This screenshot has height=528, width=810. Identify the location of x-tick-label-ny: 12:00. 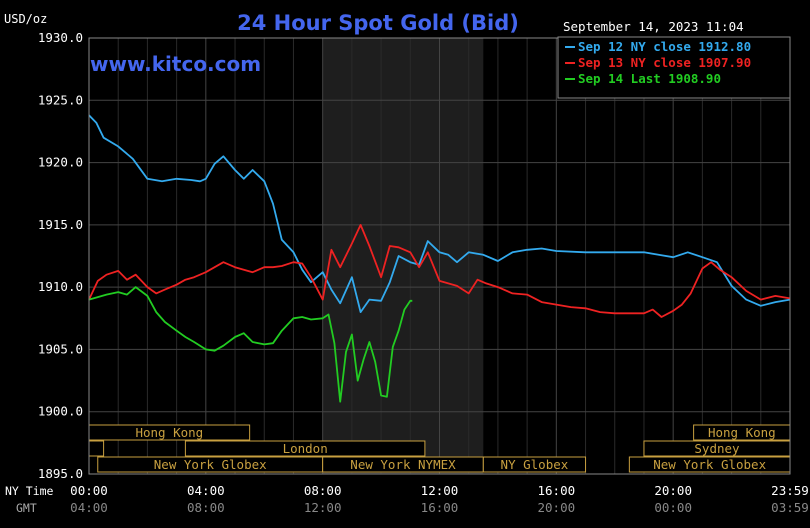
(440, 490).